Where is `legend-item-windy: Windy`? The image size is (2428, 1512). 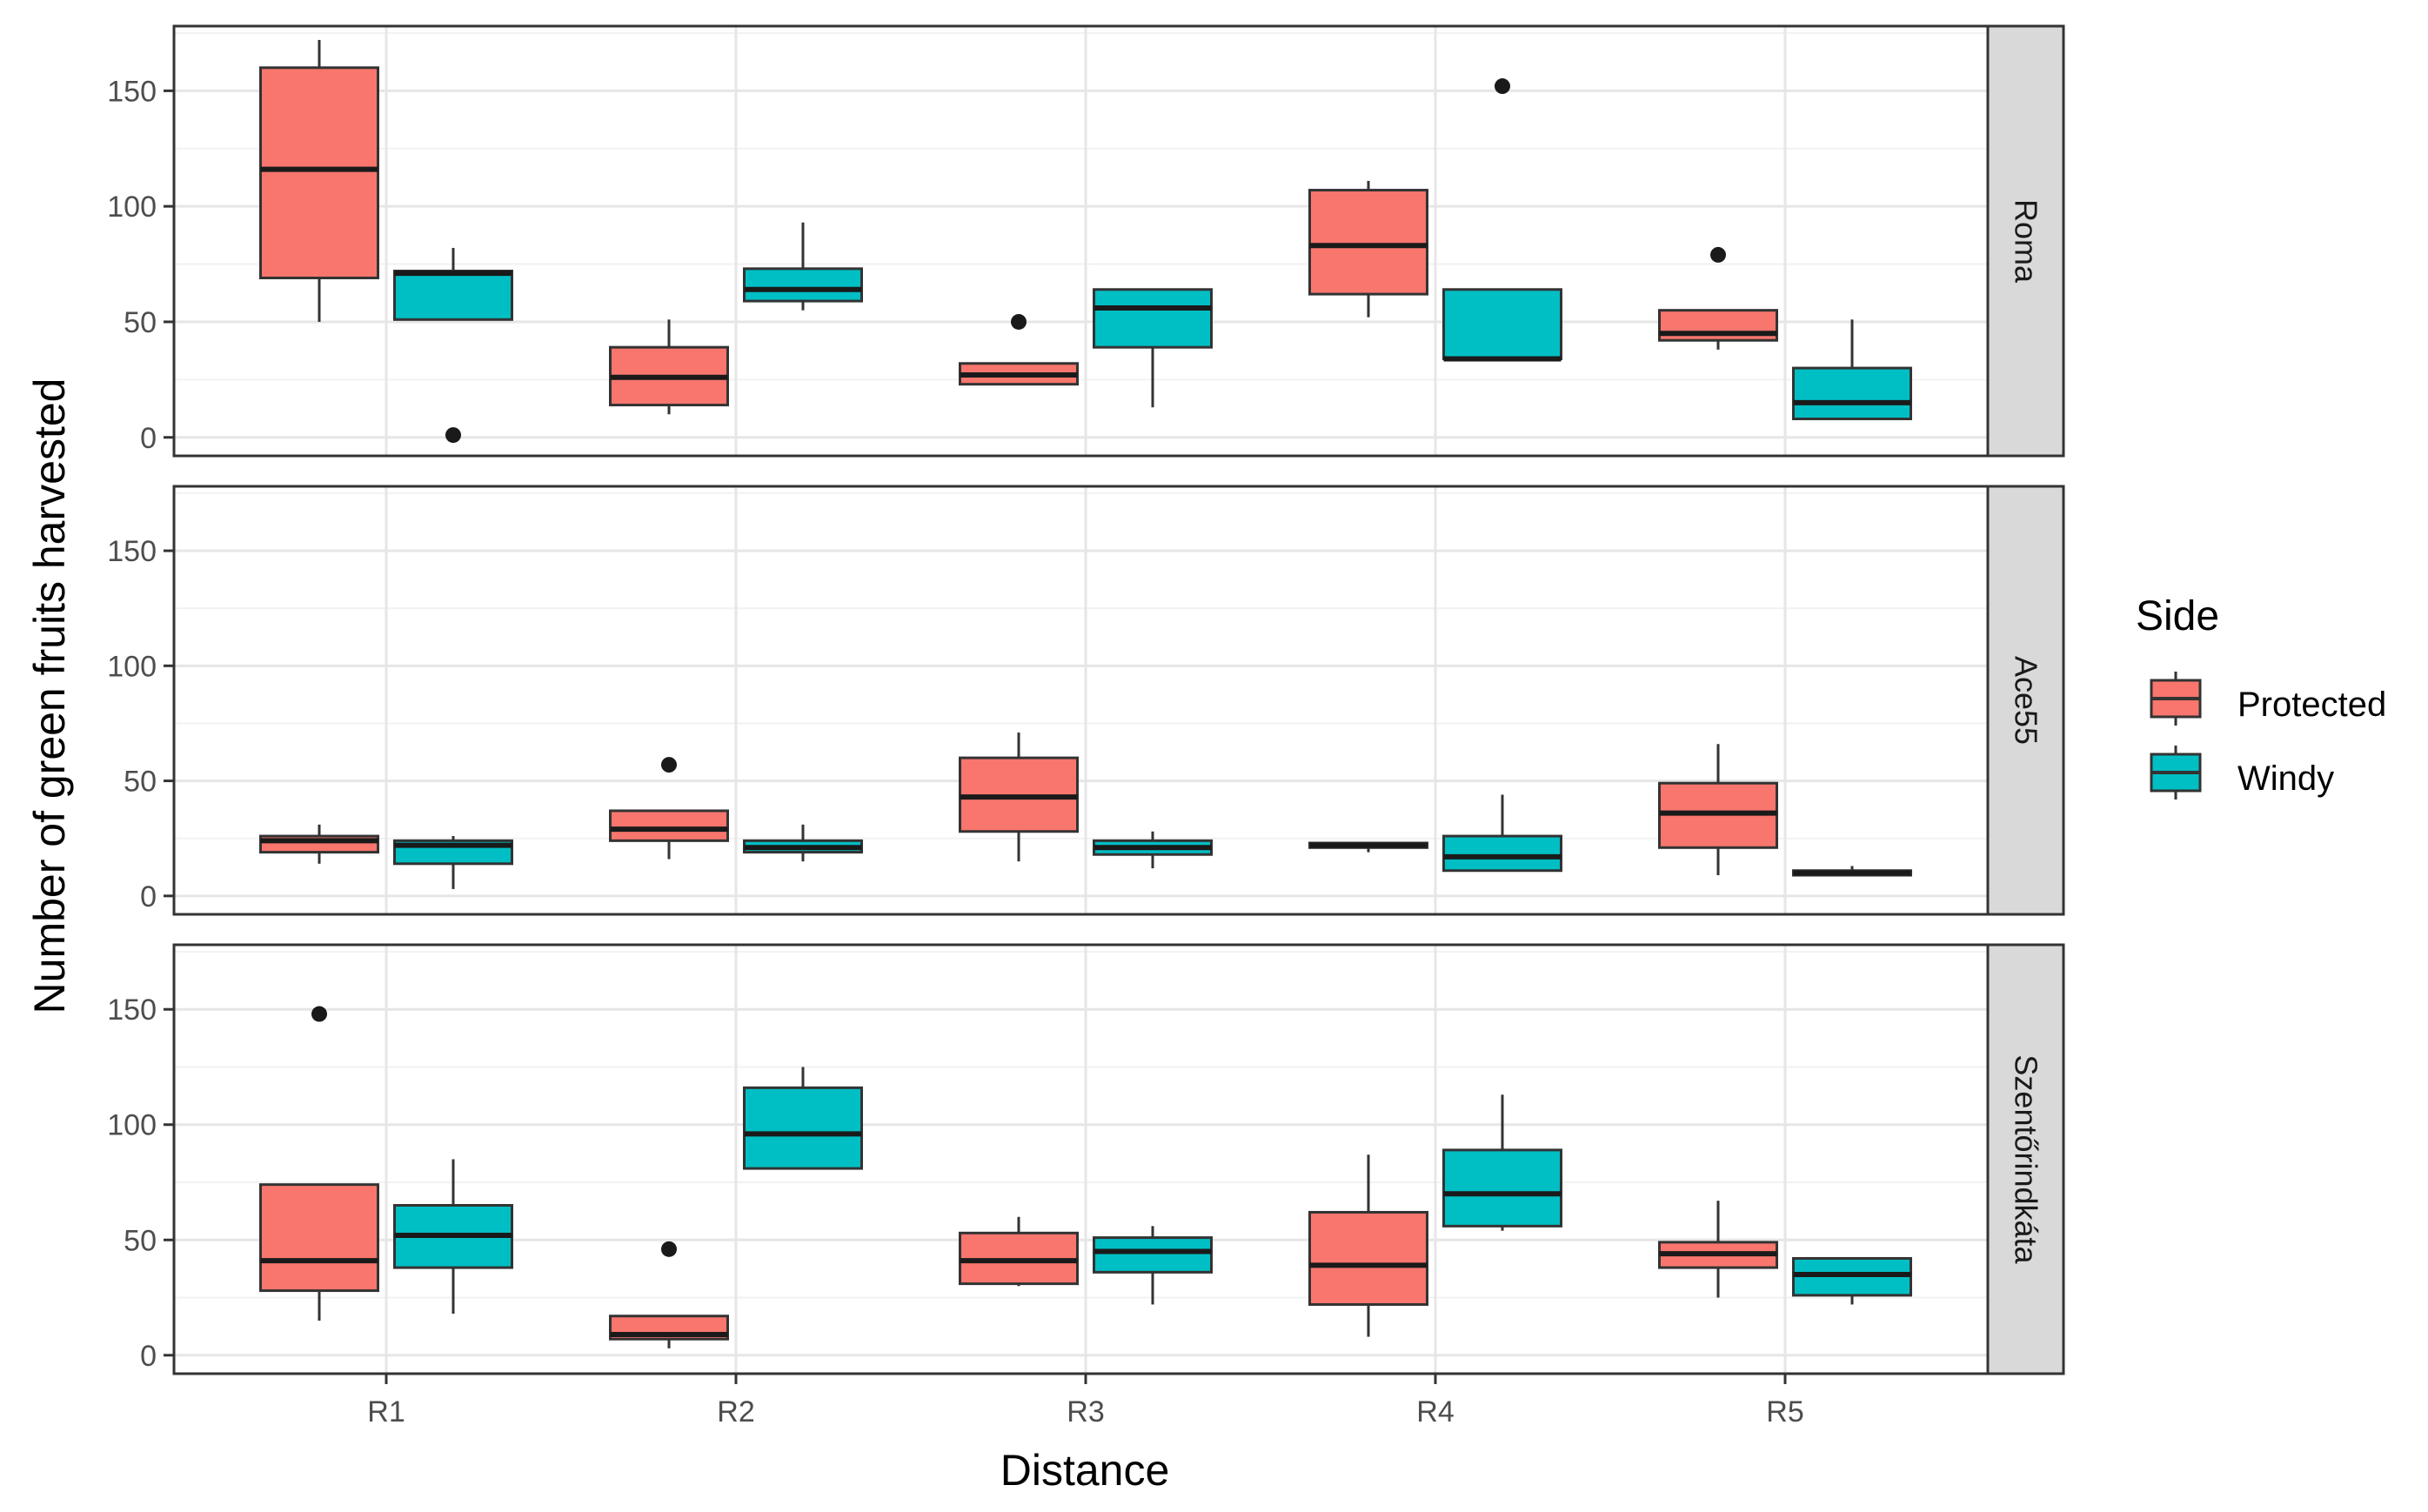 legend-item-windy: Windy is located at coordinates (2242, 773).